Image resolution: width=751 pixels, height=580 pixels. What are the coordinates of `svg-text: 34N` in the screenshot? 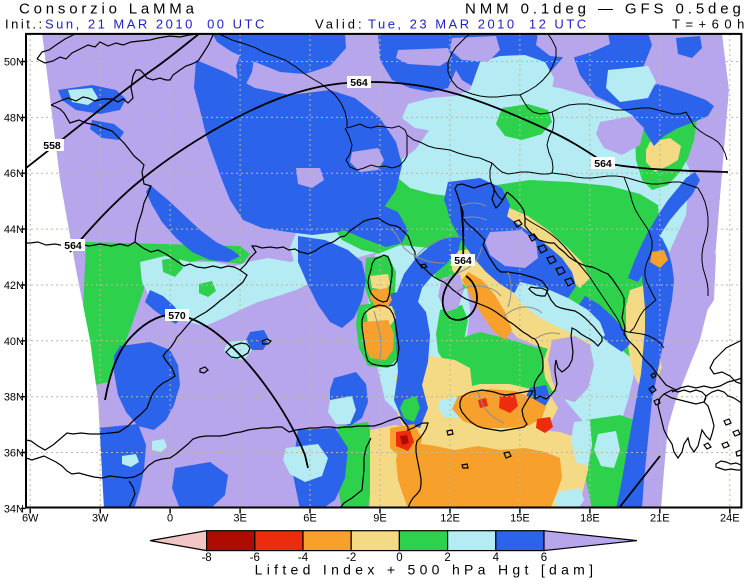 It's located at (14, 509).